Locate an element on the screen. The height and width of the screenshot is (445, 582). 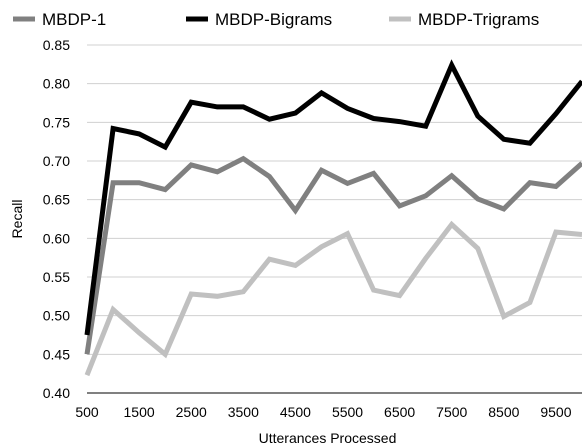
y-tick-label: 0.85 is located at coordinates (56, 45).